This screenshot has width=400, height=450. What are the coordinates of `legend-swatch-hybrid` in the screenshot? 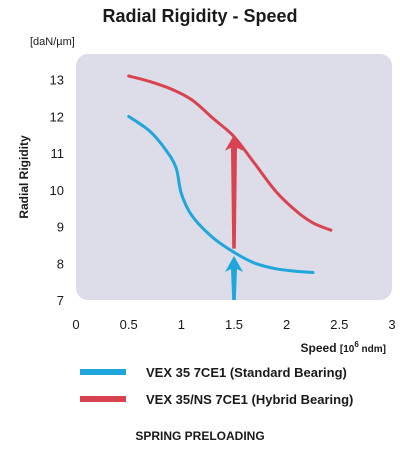 It's located at (103, 399).